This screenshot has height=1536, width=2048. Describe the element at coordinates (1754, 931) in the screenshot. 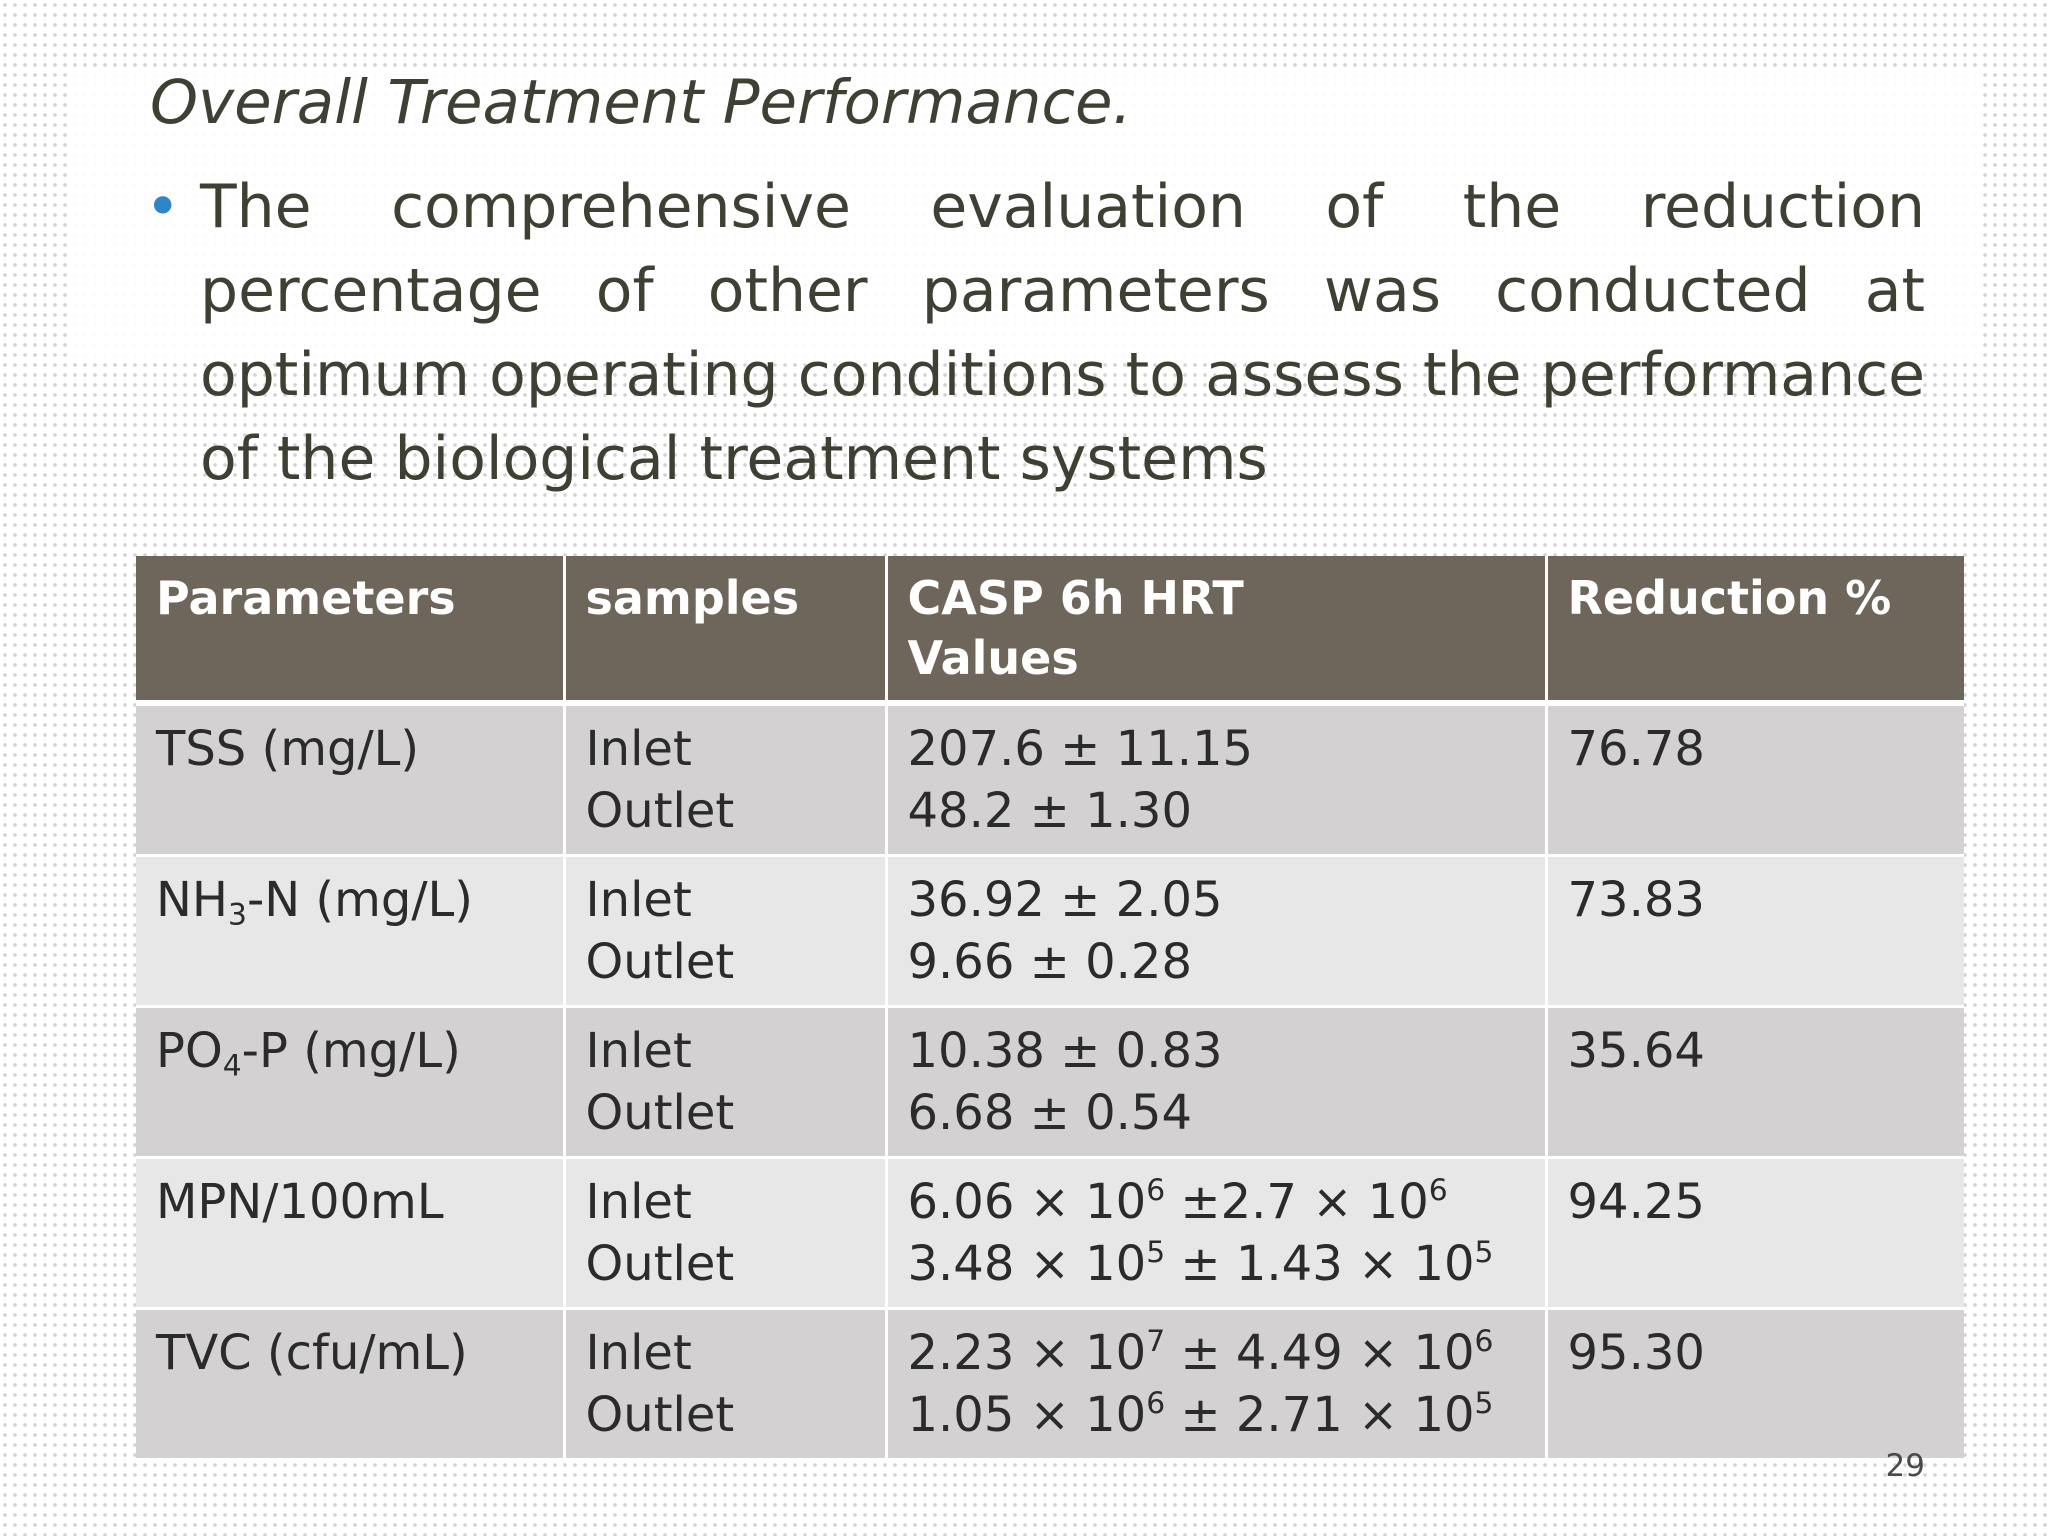

I see `reduction-cell: 73.83` at that location.